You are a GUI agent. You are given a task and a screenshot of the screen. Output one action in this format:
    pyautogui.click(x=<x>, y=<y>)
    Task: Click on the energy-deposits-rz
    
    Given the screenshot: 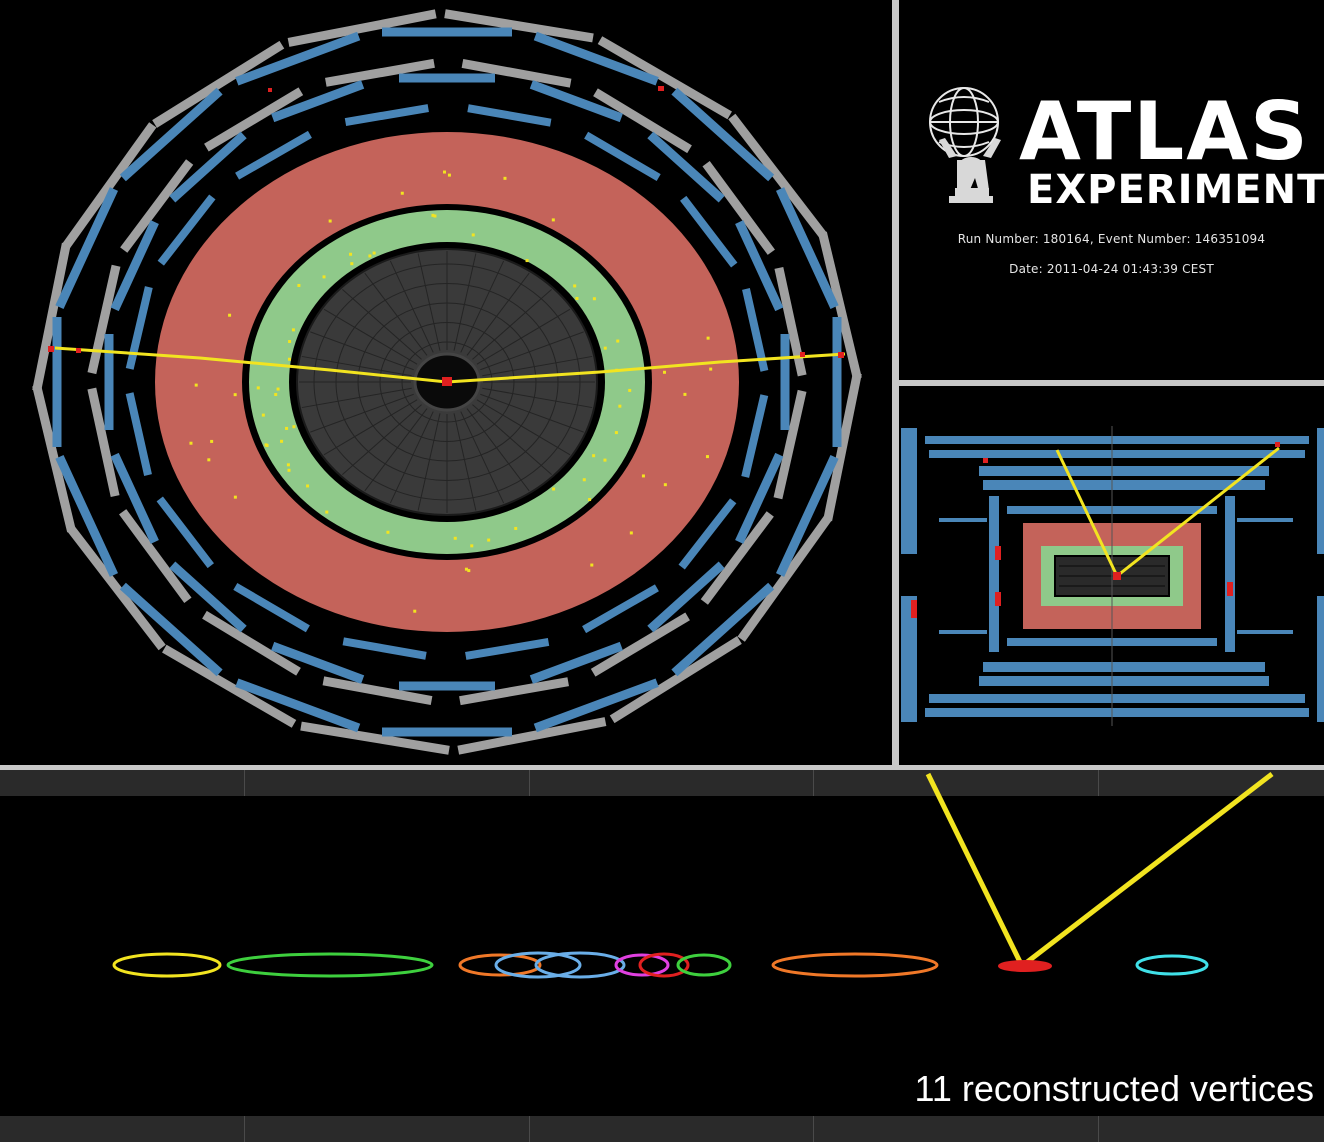 What is the action you would take?
    pyautogui.click(x=1095, y=530)
    